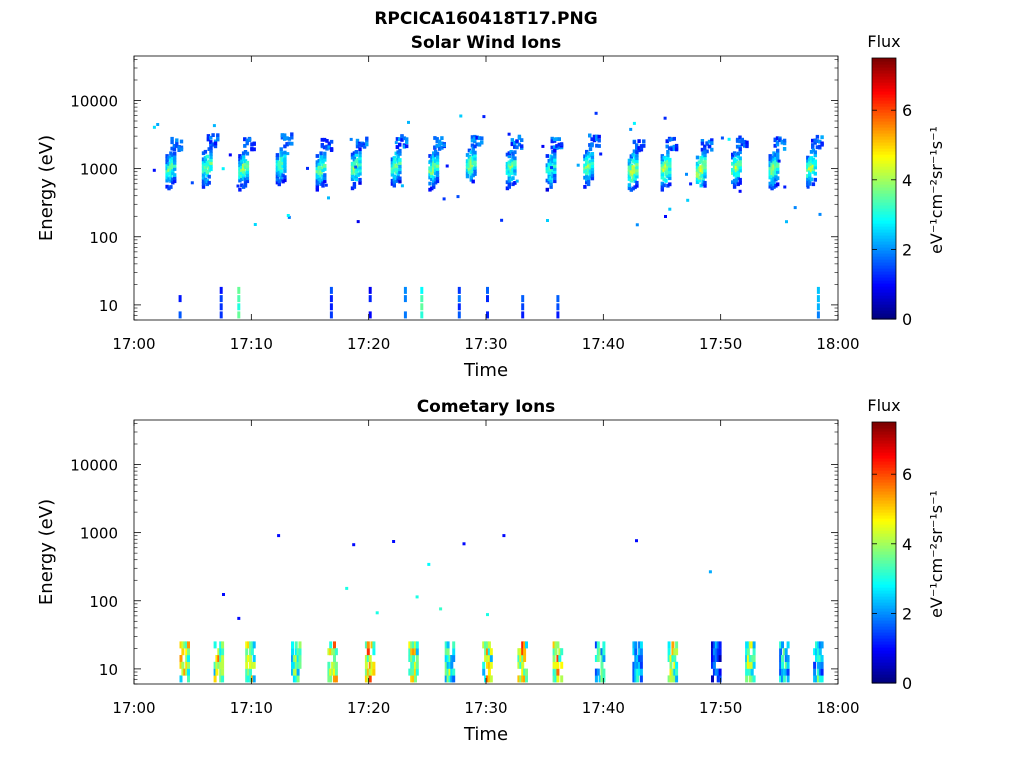 This screenshot has width=1024, height=768. I want to click on y-tick-label: 10000, so click(94, 466).